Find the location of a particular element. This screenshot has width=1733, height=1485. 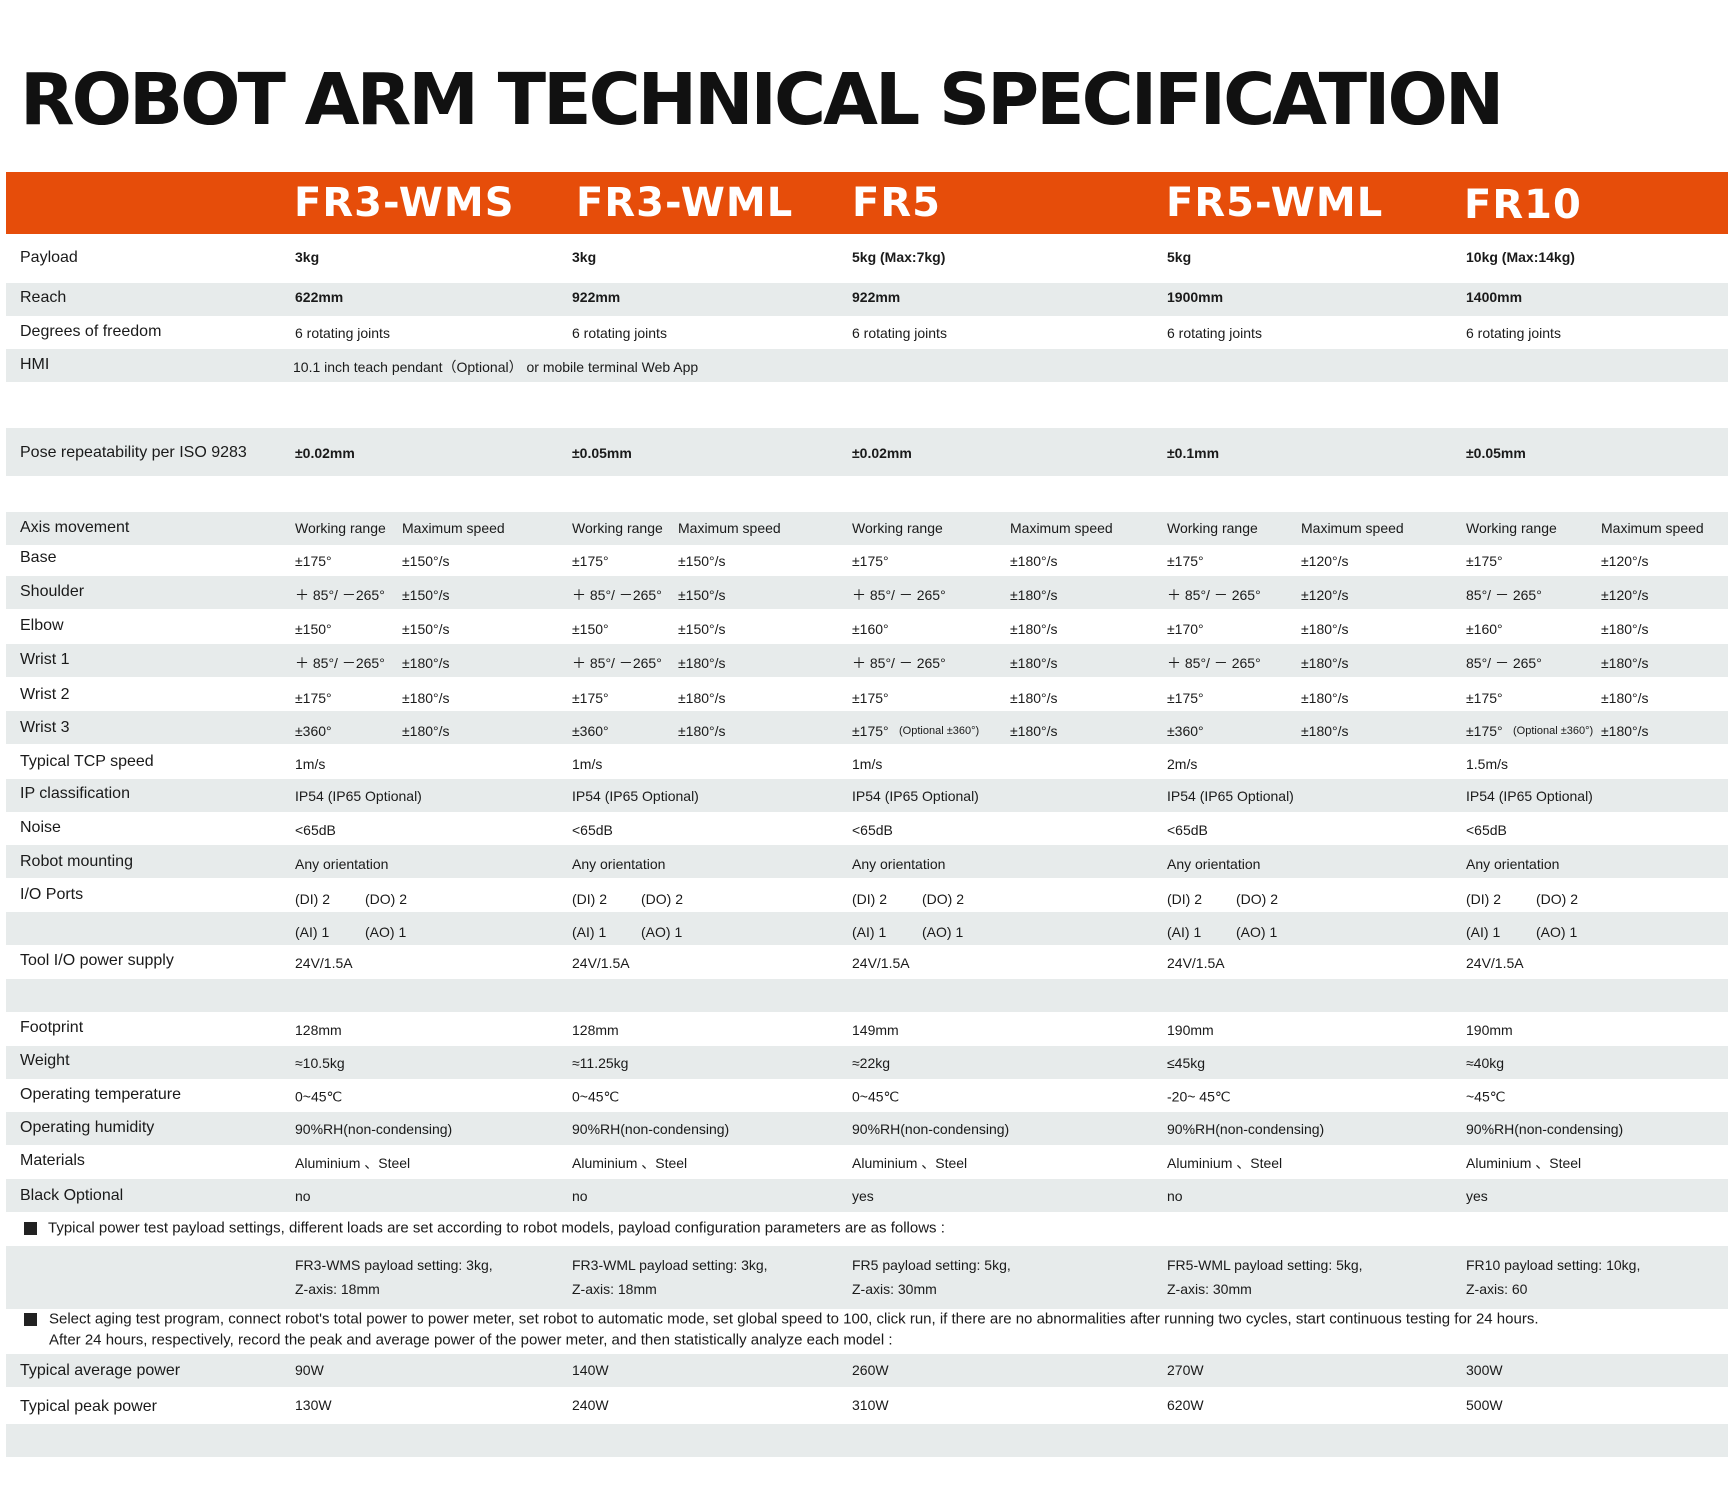

row-label-mounting: Robot mounting is located at coordinates (76, 861).